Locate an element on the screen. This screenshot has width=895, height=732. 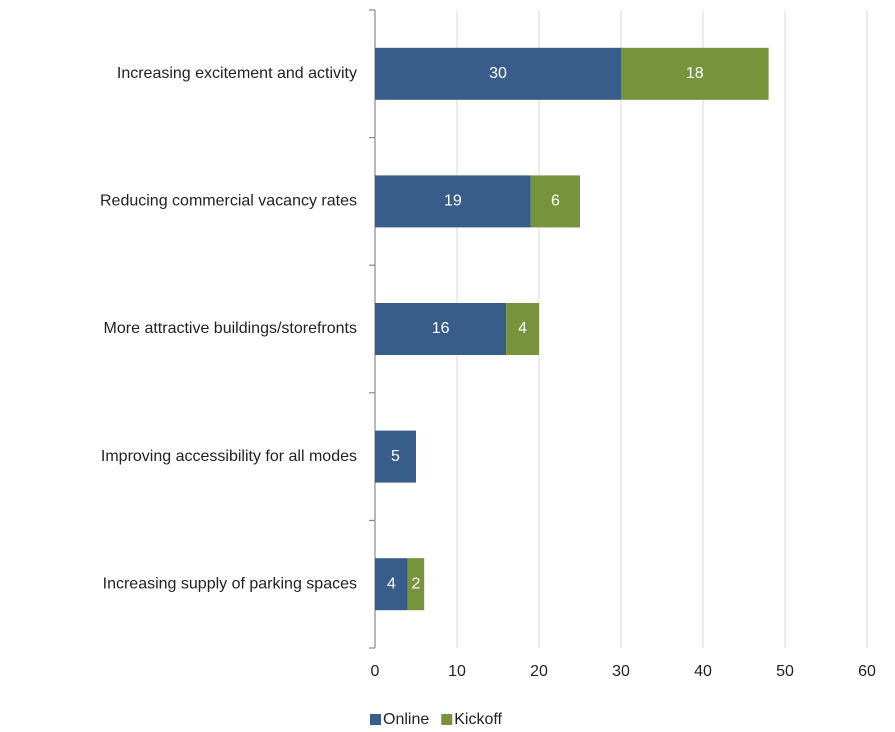
x-tick-label: 0 is located at coordinates (375, 671).